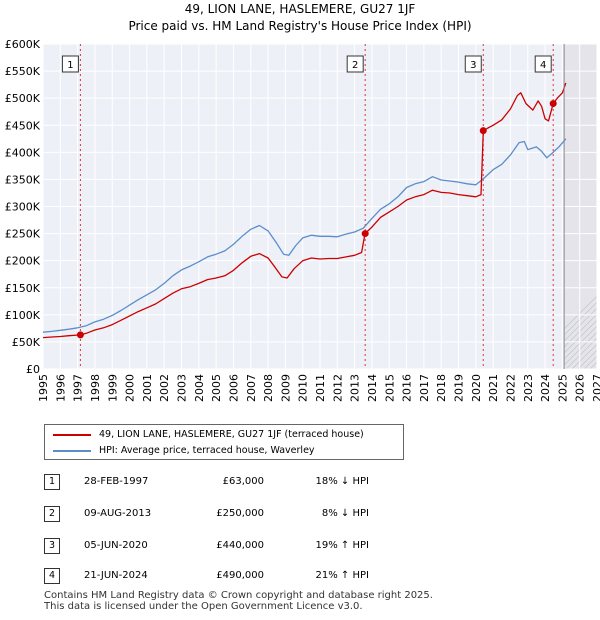  I want to click on x-tick-label: 2027, so click(595, 388).